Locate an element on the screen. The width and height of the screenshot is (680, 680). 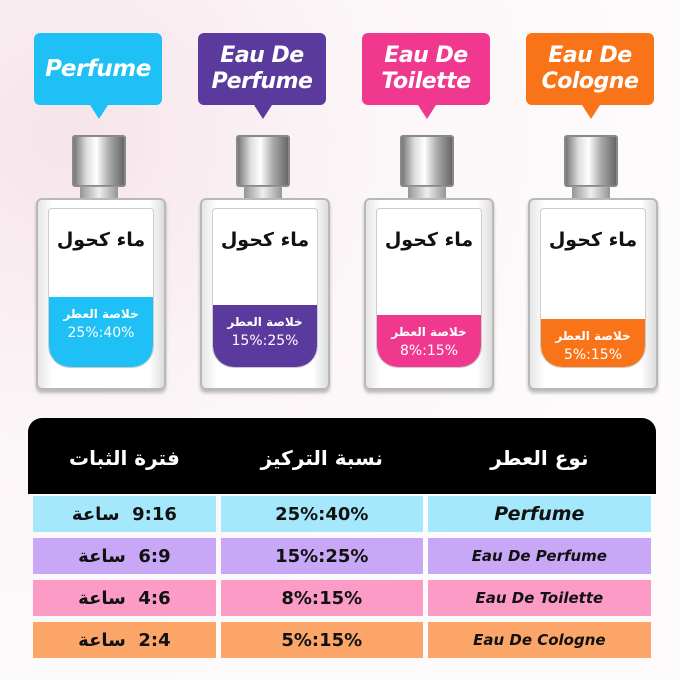
essence-liquid: خلاصة العطر 5%:15% is located at coordinates (593, 343).